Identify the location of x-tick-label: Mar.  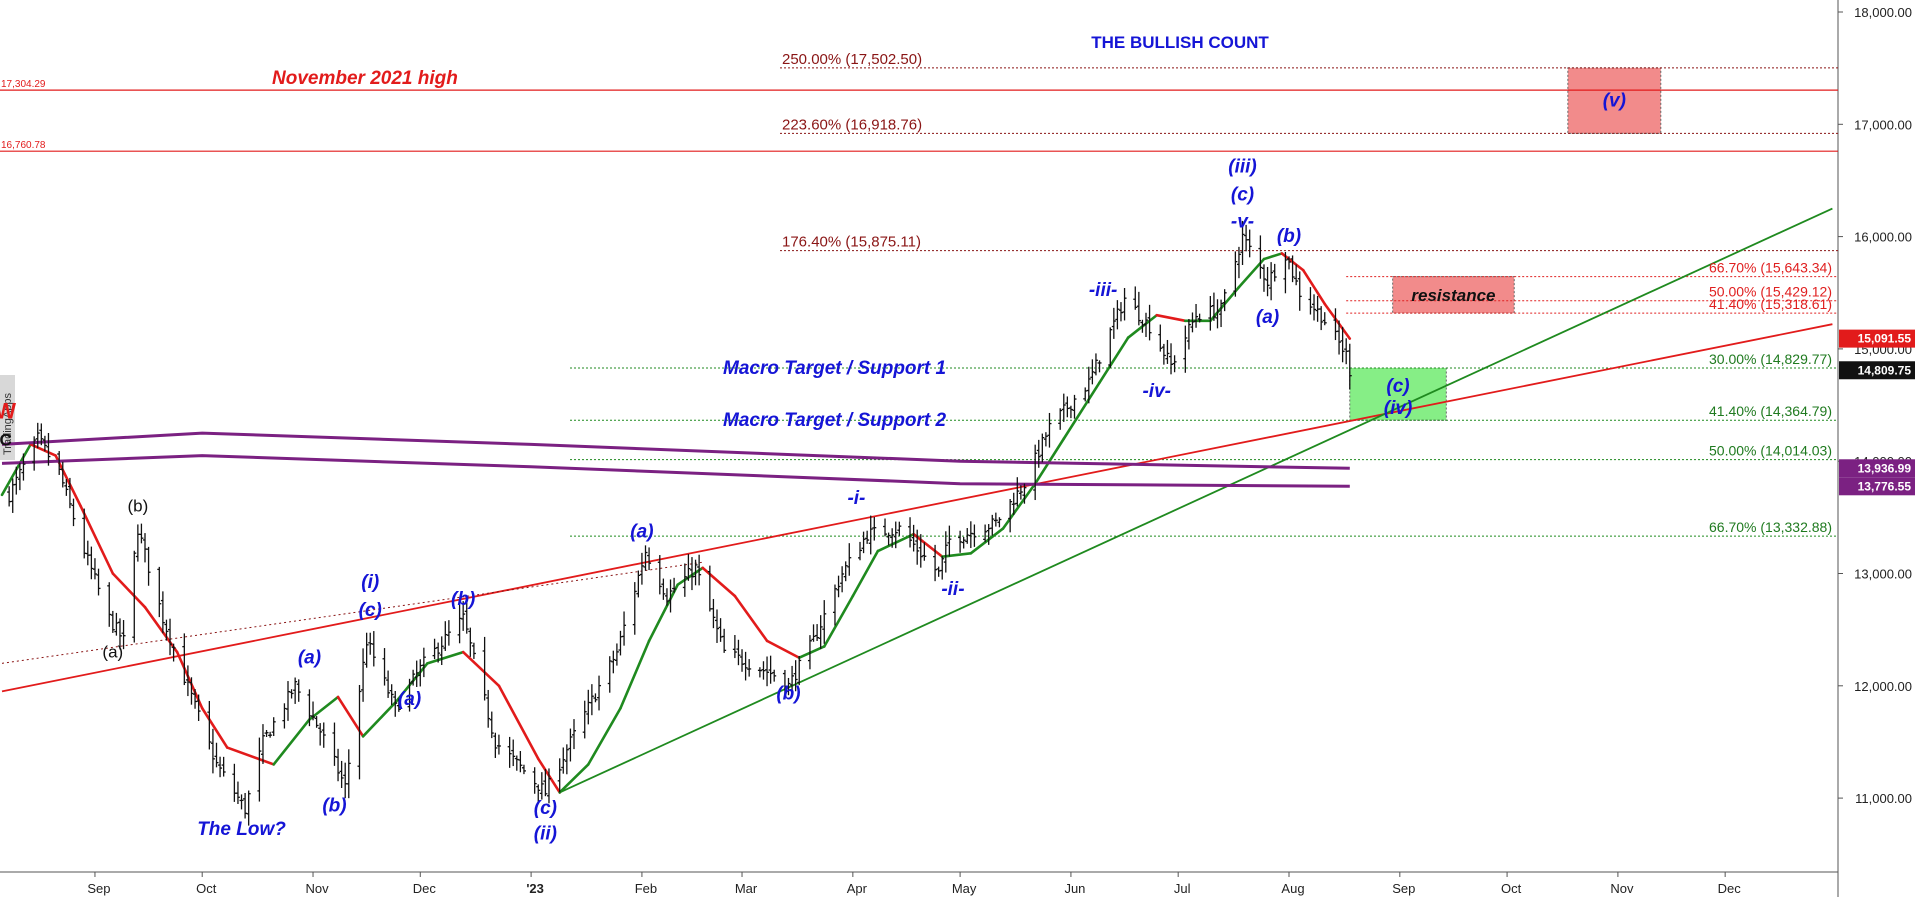
(746, 888).